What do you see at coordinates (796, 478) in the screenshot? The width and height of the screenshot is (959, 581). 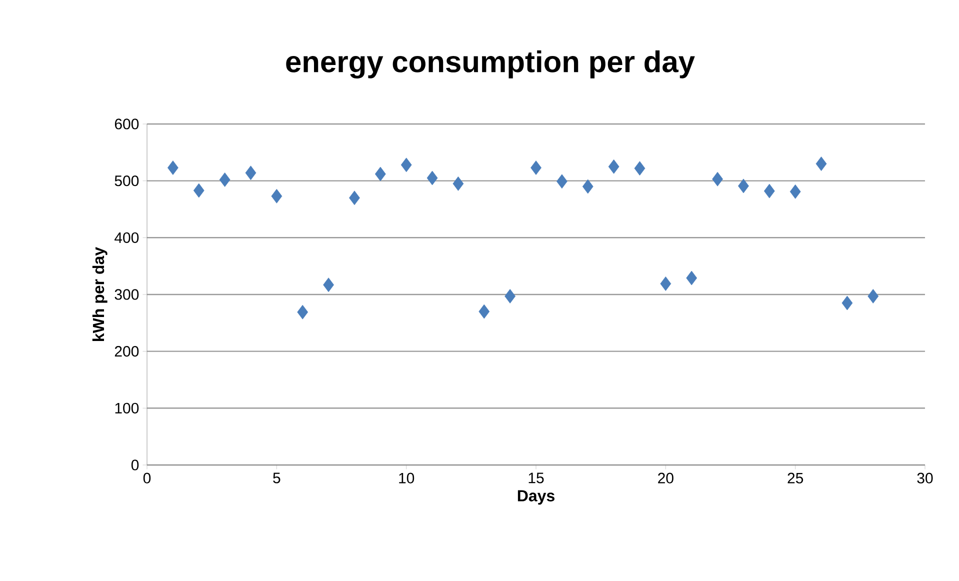 I see `x-tick-label: 25` at bounding box center [796, 478].